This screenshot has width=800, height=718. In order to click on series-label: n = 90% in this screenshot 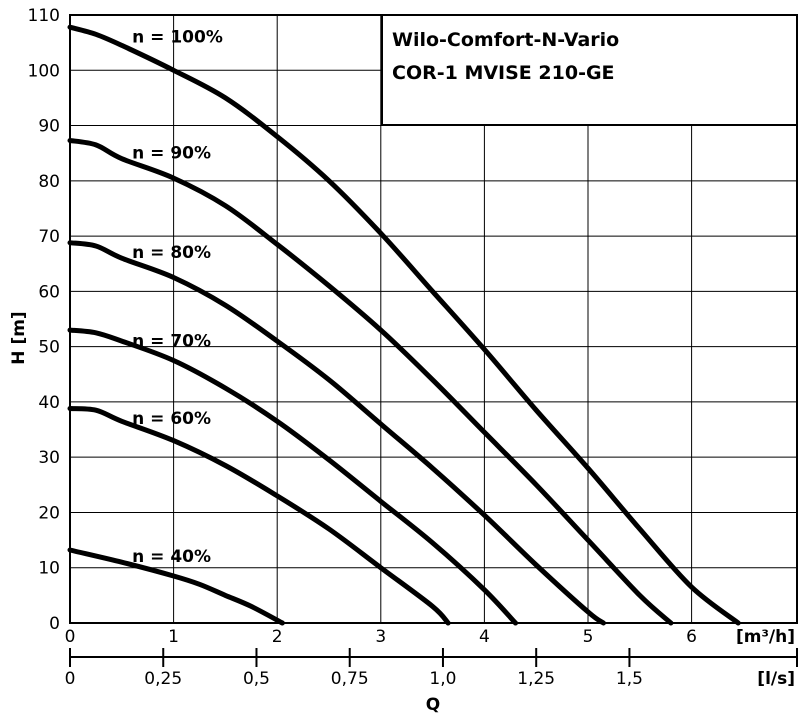, I will do `click(171, 154)`.